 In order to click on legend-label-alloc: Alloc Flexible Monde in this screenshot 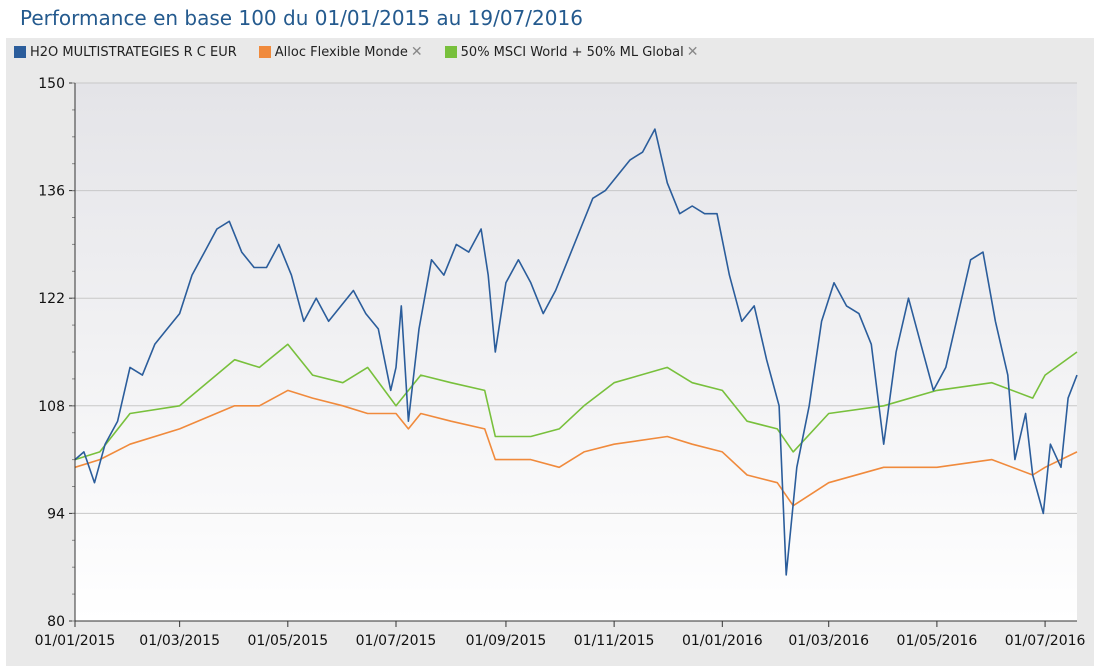, I will do `click(341, 52)`.